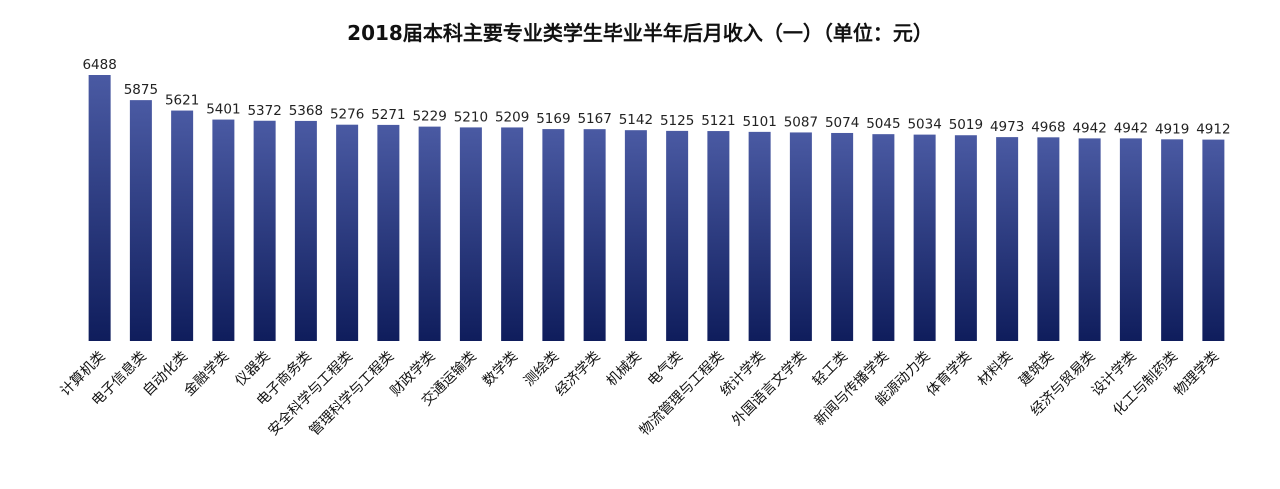  What do you see at coordinates (759, 122) in the screenshot?
I see `bar-value-label: 5101` at bounding box center [759, 122].